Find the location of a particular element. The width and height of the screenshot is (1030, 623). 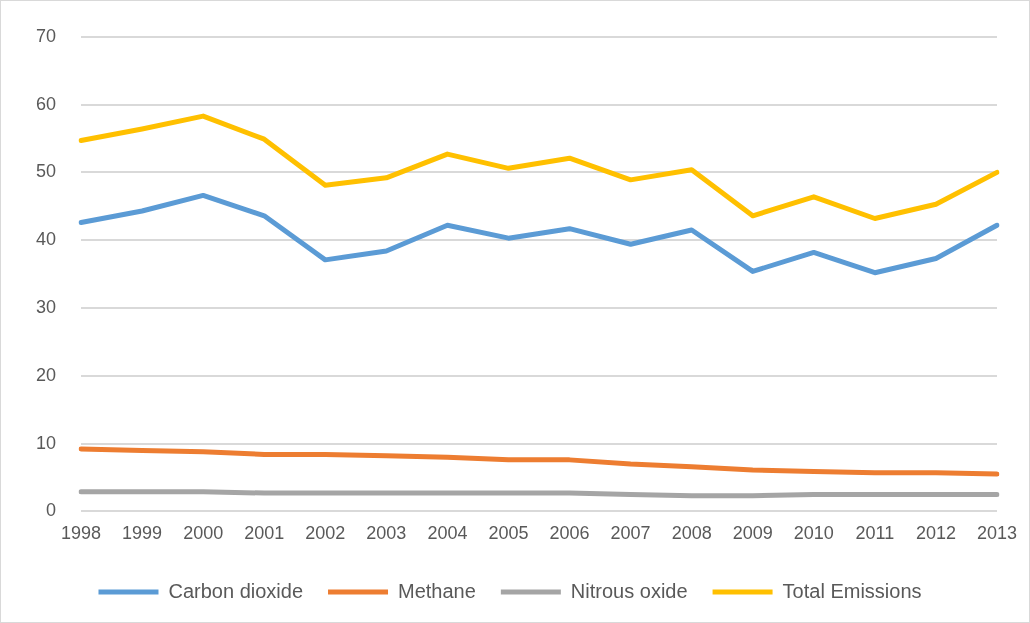

x-tick-label: 2012 is located at coordinates (935, 533).